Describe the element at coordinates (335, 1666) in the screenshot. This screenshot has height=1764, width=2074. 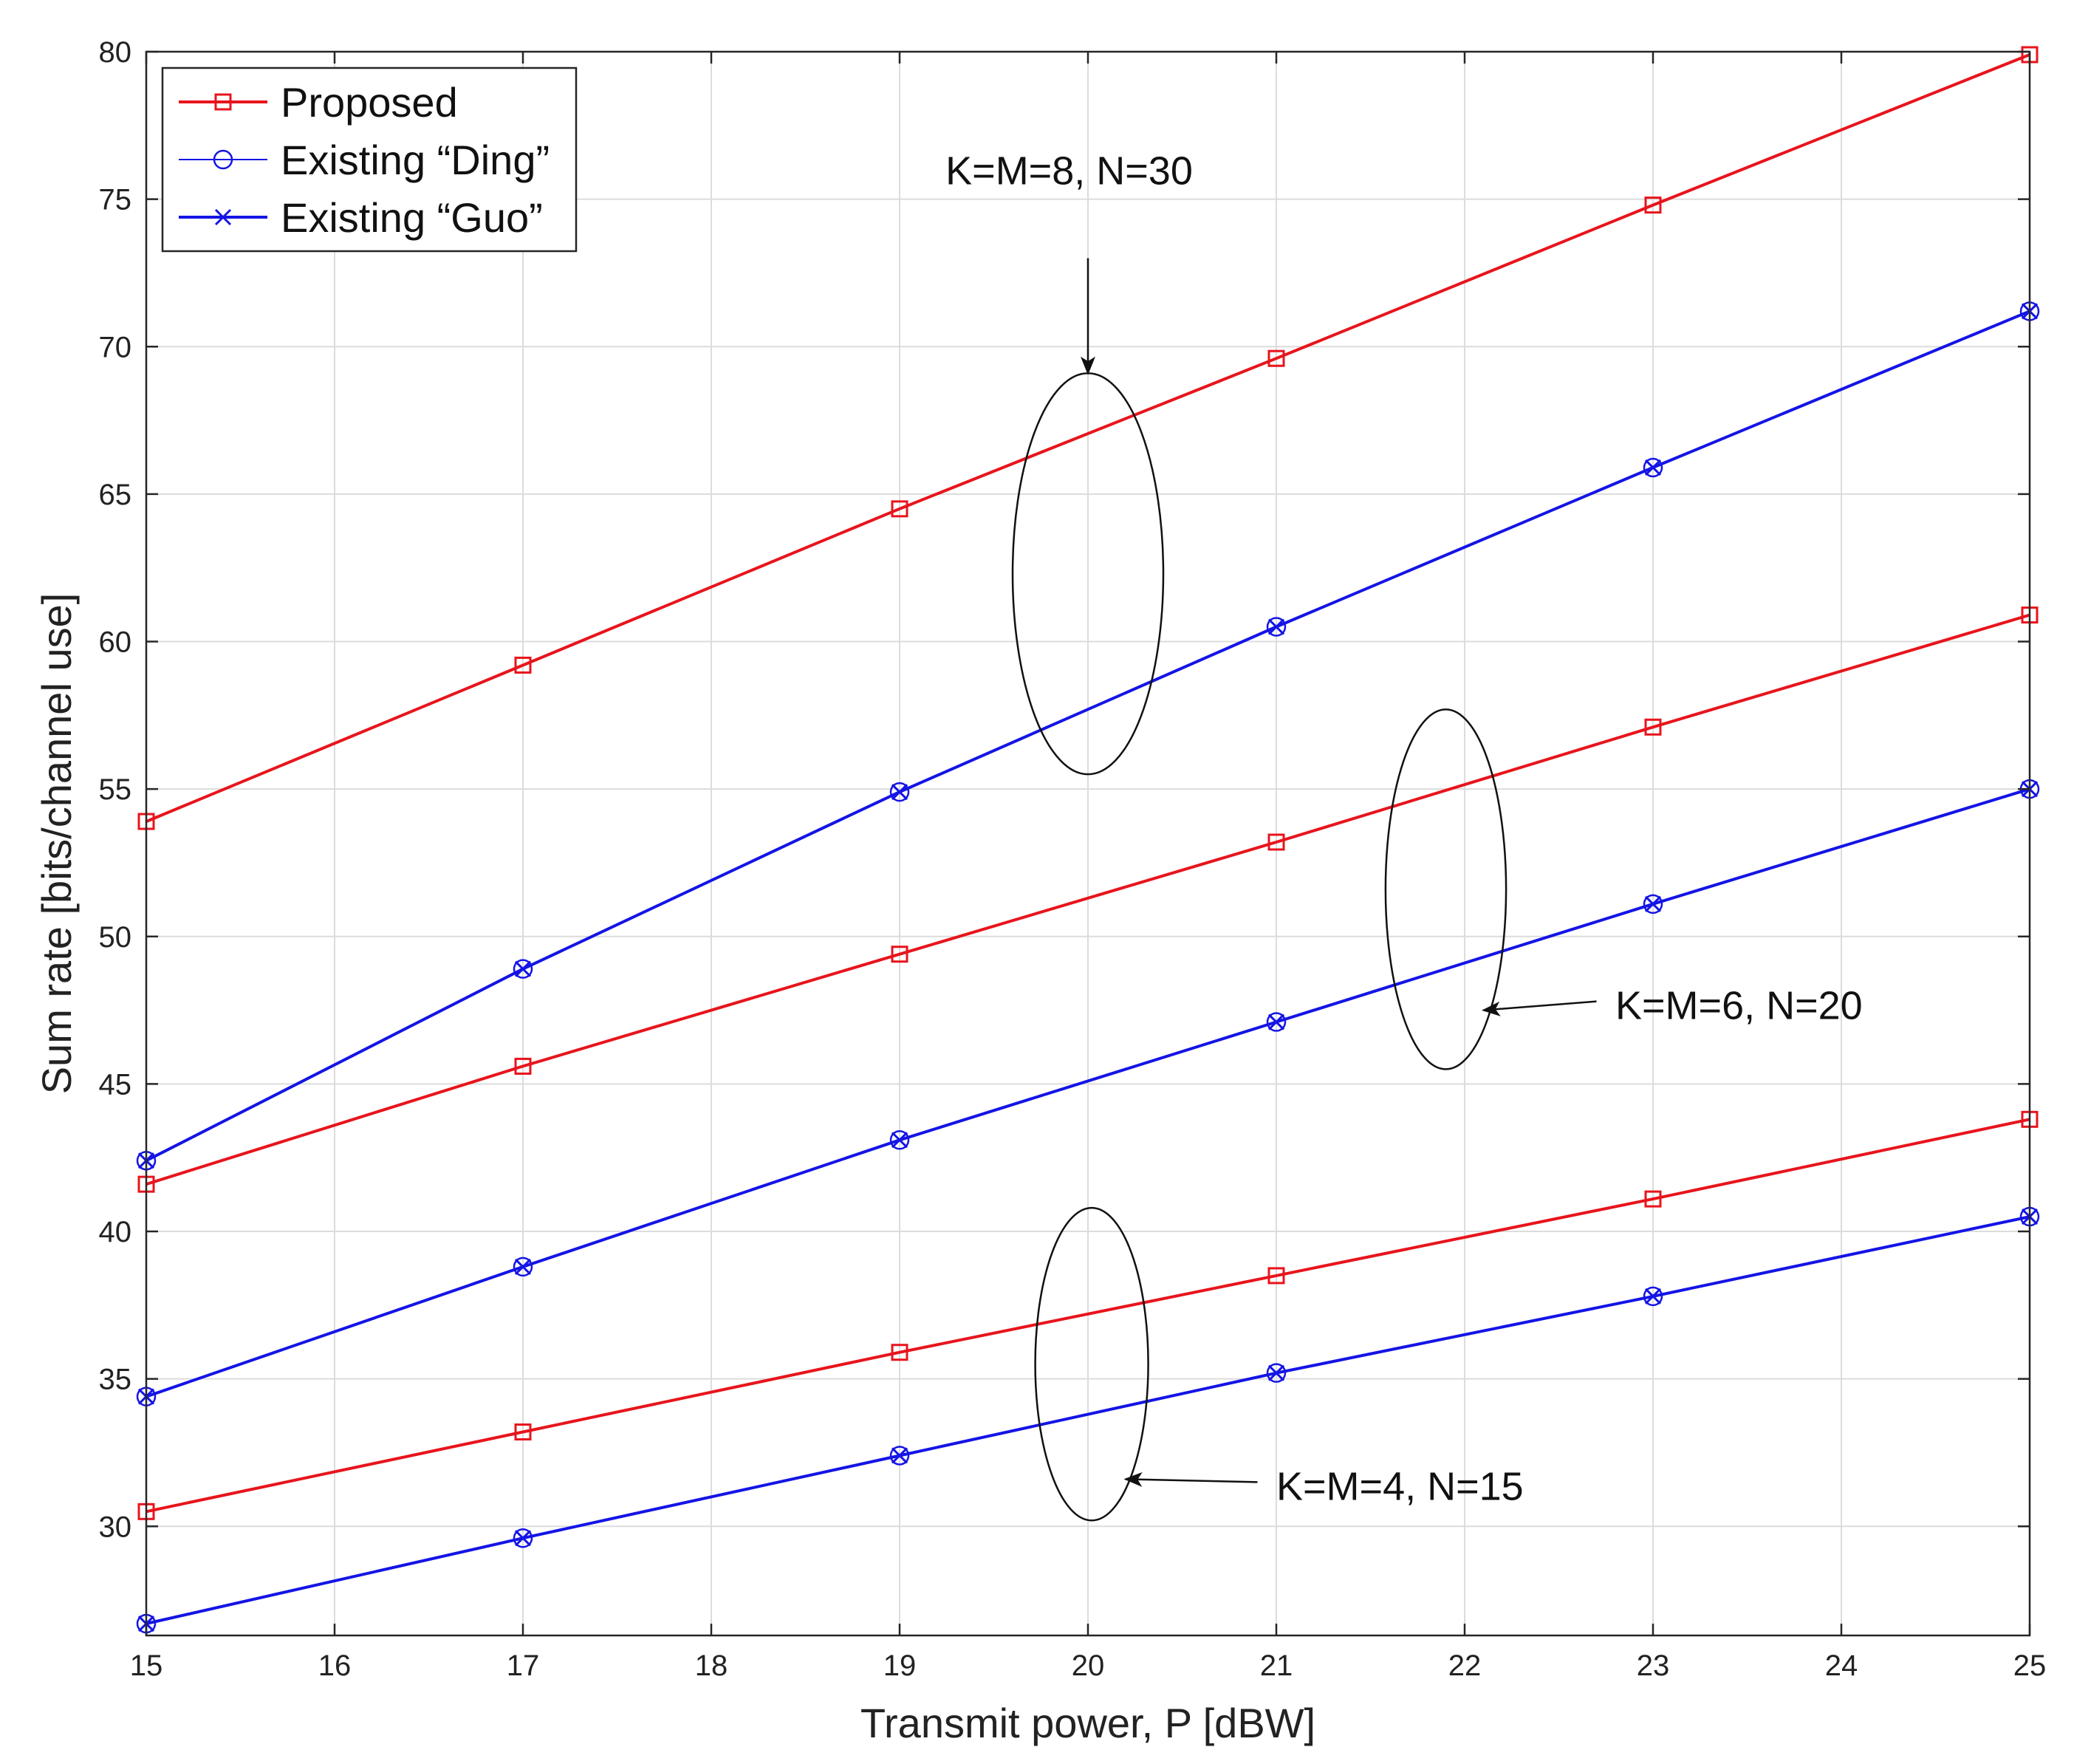
I see `x-tick-label: 16` at that location.